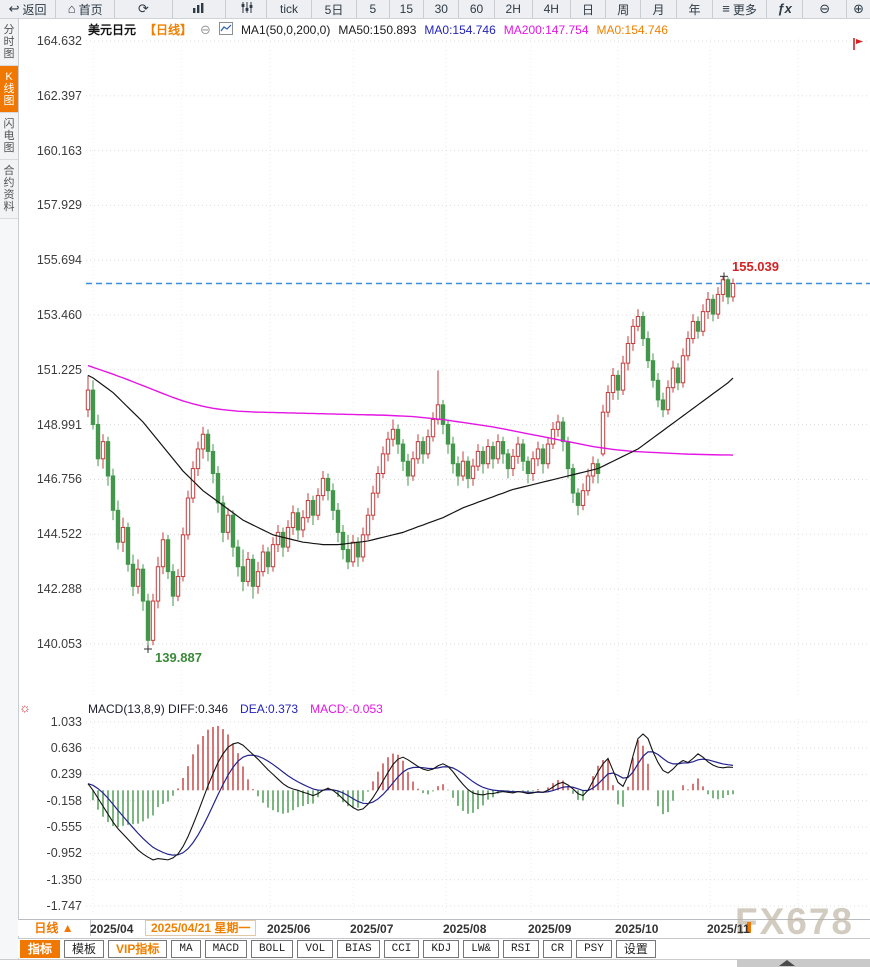 This screenshot has width=870, height=967. I want to click on chart-type-sidebar: 分时图 K线图 闪电图 合约资料, so click(9, 493).